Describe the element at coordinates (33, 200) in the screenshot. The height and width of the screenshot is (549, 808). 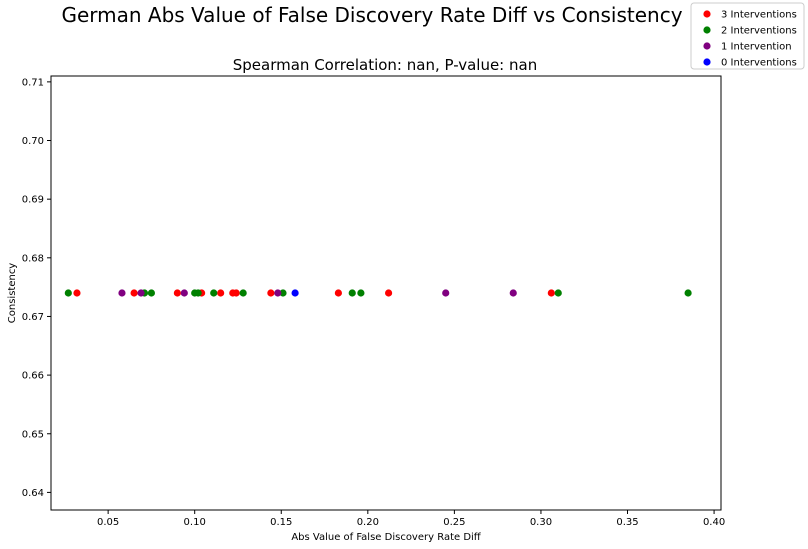
I see `y-tick-label: 0.69` at that location.